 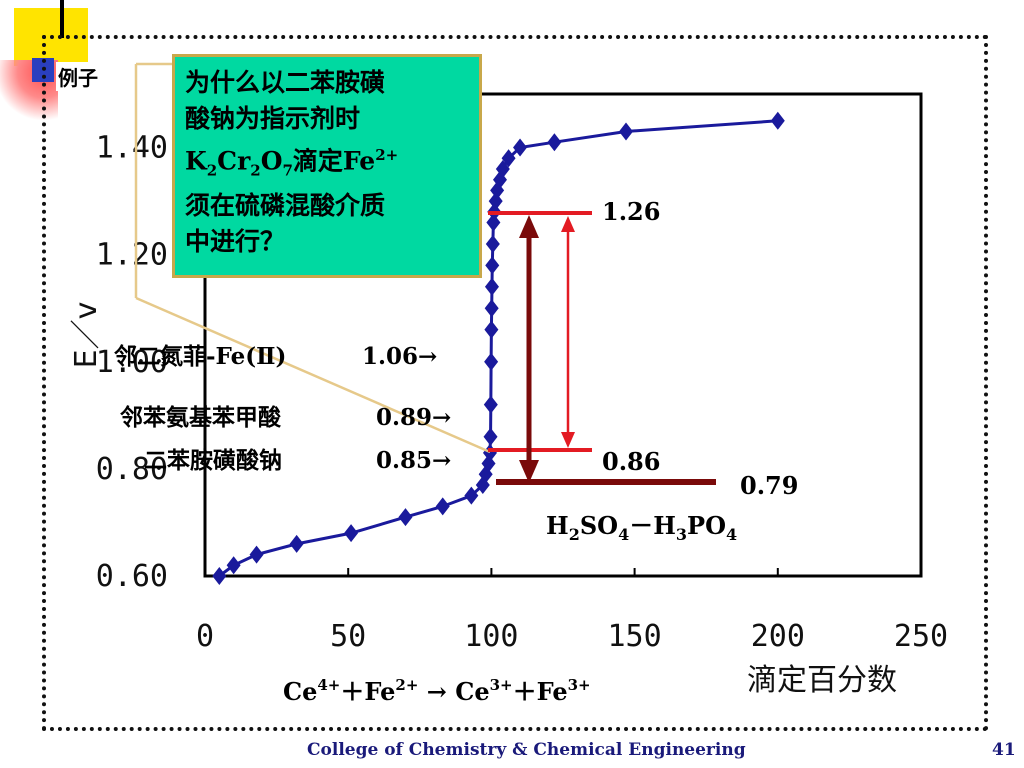 I want to click on y-axis: 0.60 0.80 1.00 1.20 1.40, so click(x=132, y=362).